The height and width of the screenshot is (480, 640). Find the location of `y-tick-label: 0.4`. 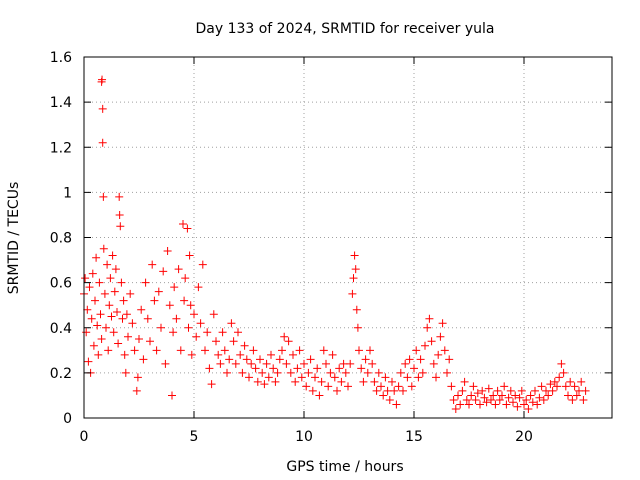

y-tick-label: 0.4 is located at coordinates (61, 329).